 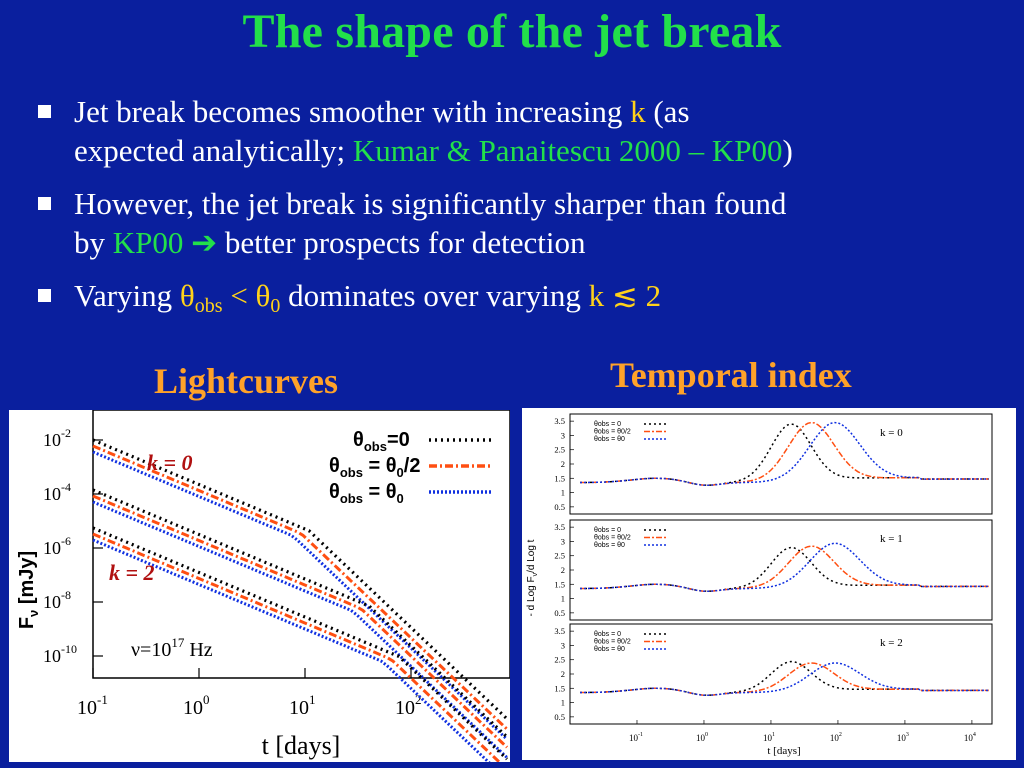 What do you see at coordinates (57, 600) in the screenshot?
I see `y-tick-label: 10⁻⁸` at bounding box center [57, 600].